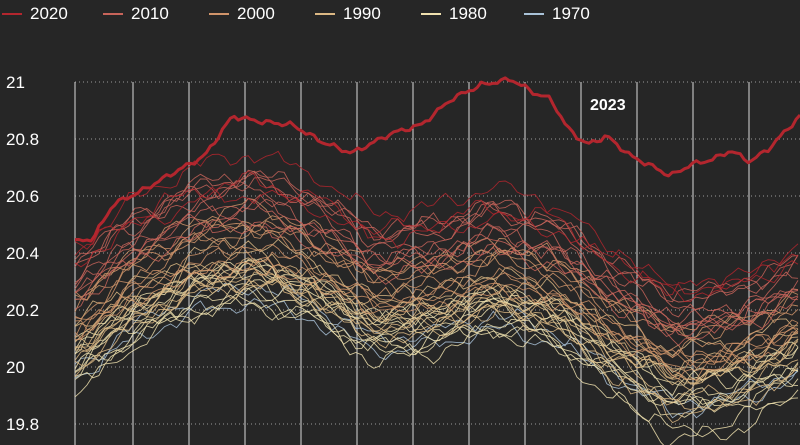  I want to click on legend-item: 1980, so click(454, 13).